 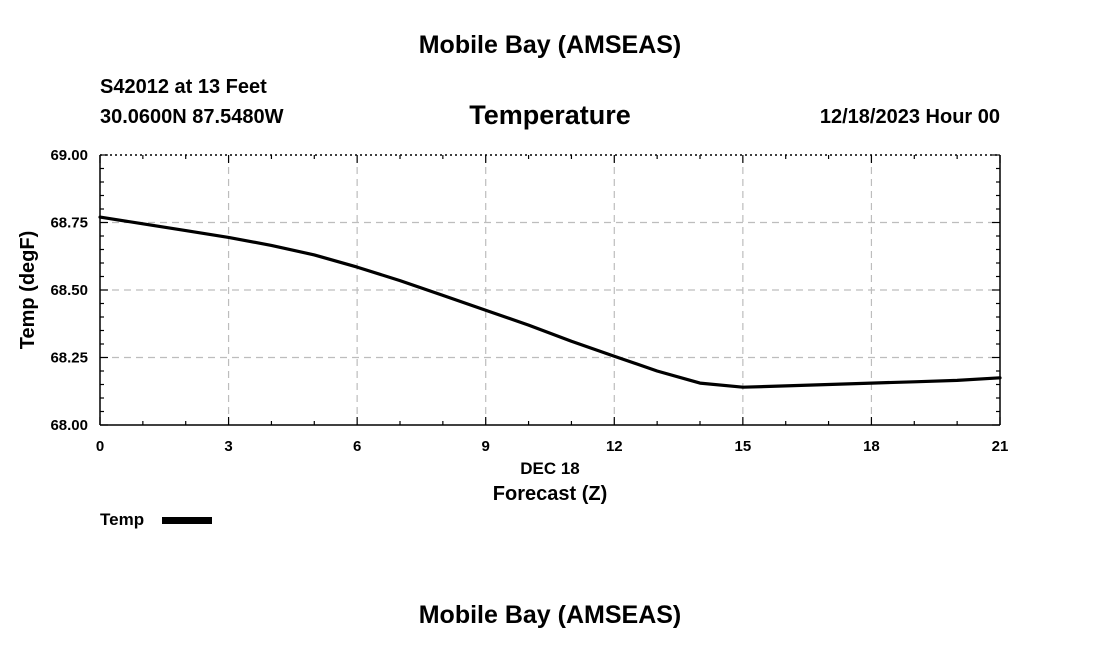 I want to click on y-tick-label: 69.00, so click(x=69, y=155).